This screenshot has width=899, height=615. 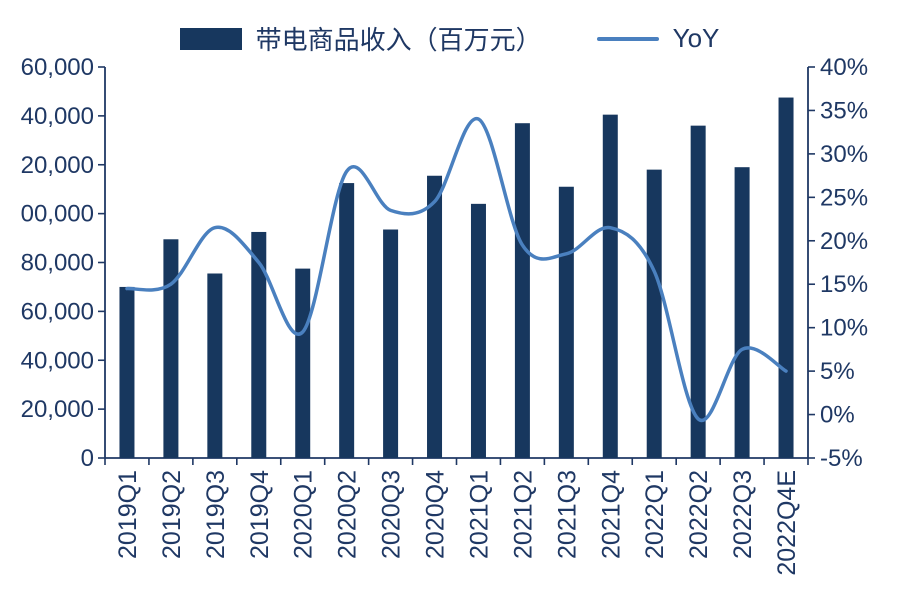 I want to click on legend-label-yoy: YoY, so click(x=696, y=38).